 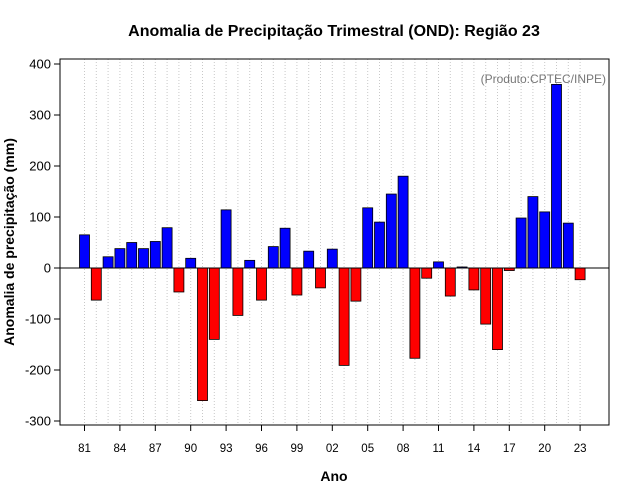 What do you see at coordinates (214, 303) in the screenshot?
I see `bar-1992` at bounding box center [214, 303].